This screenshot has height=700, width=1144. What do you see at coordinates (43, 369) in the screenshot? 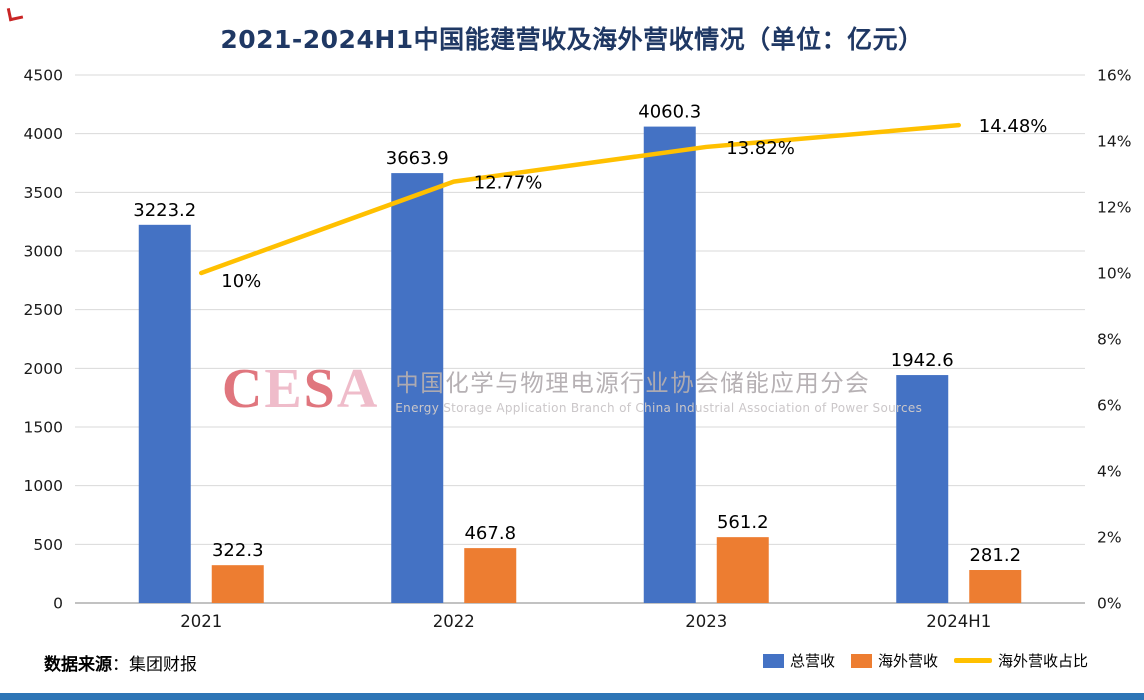
I see `left-axis-tick: 2000` at bounding box center [43, 369].